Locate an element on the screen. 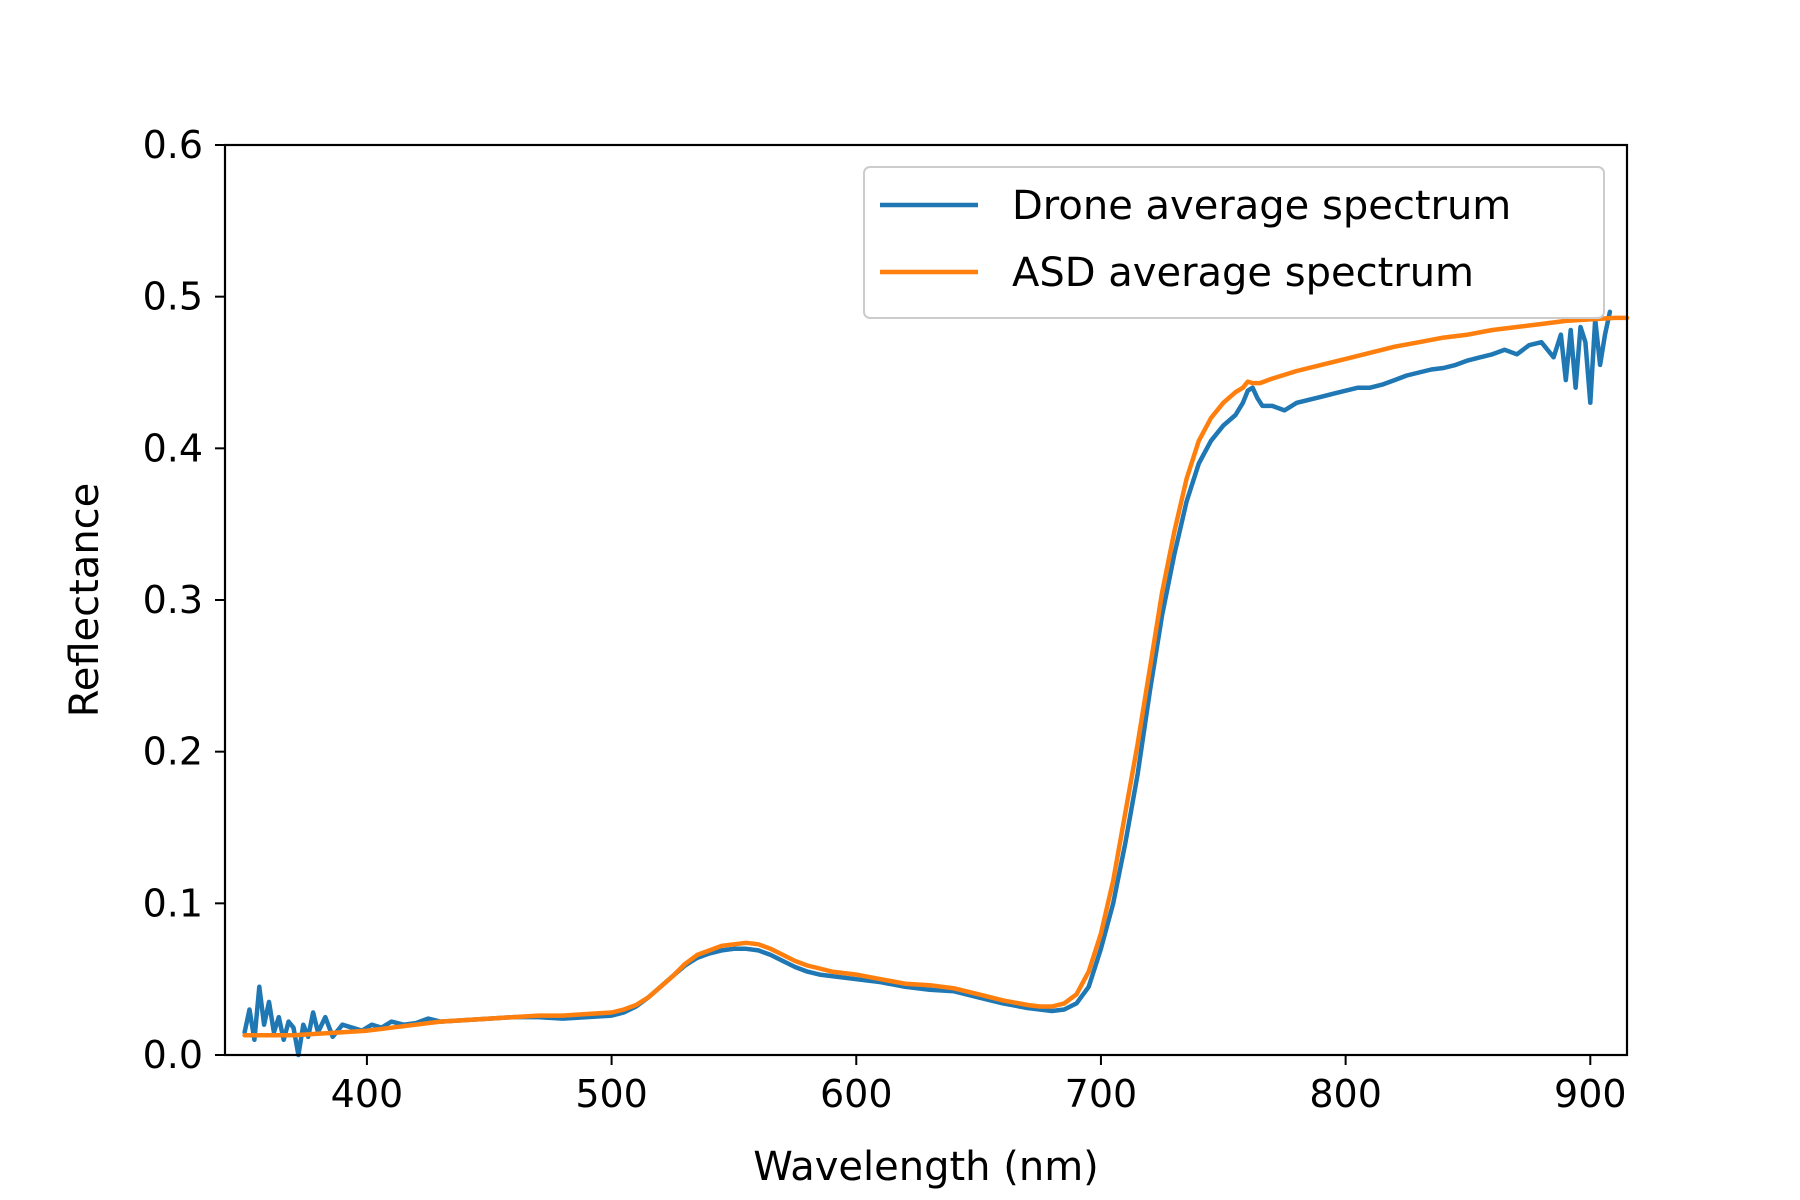 The width and height of the screenshot is (1800, 1200). y-tick-label: 0.5 is located at coordinates (173, 297).